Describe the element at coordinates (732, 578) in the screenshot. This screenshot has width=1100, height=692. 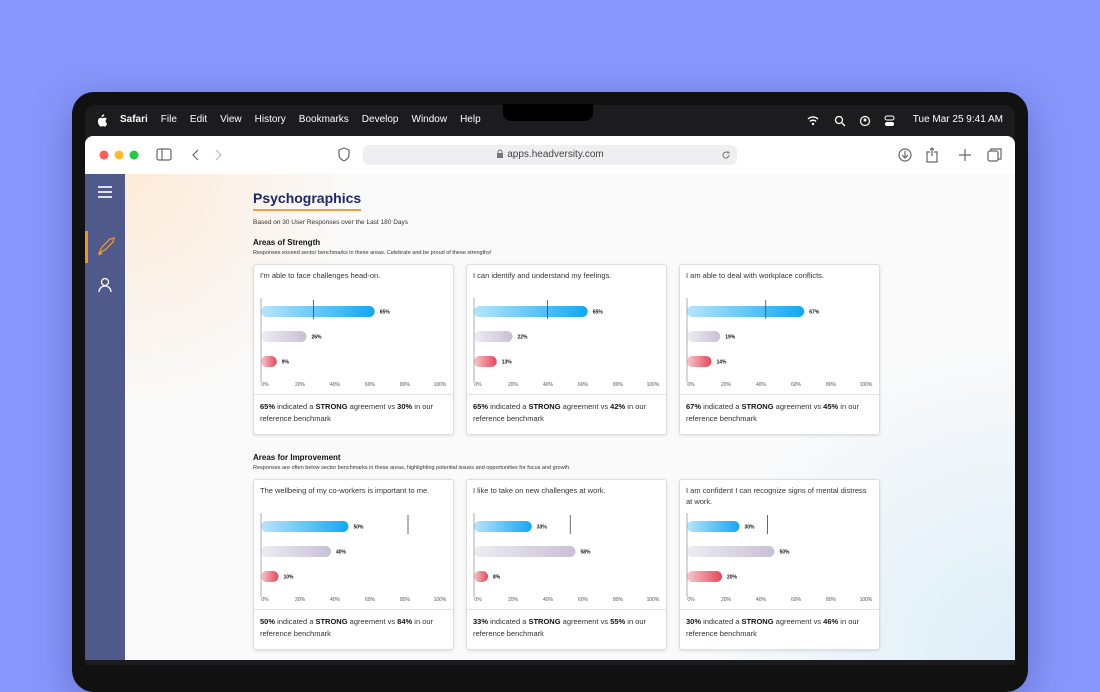
I see `value-label: 20%` at that location.